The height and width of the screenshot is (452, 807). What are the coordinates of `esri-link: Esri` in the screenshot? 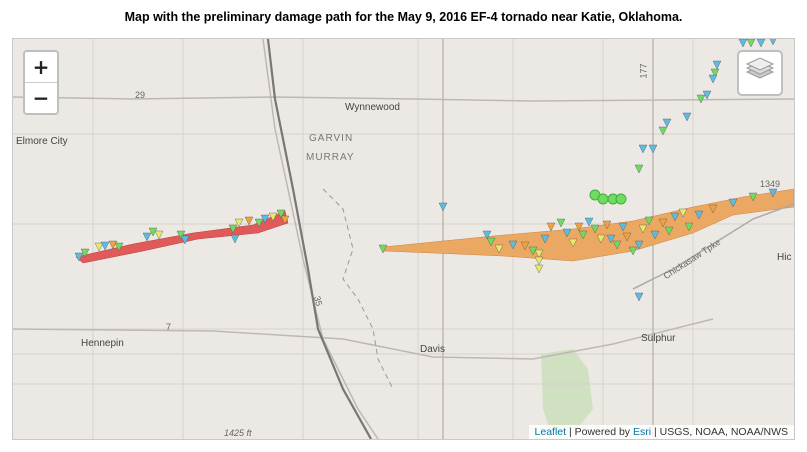 It's located at (642, 432).